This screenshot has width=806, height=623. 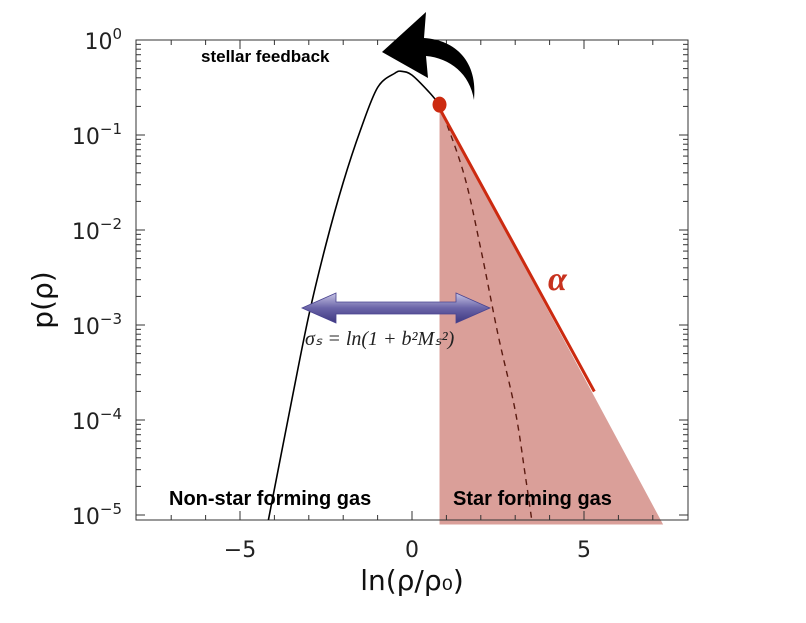 What do you see at coordinates (428, 56) in the screenshot?
I see `feedback-arrow-icon` at bounding box center [428, 56].